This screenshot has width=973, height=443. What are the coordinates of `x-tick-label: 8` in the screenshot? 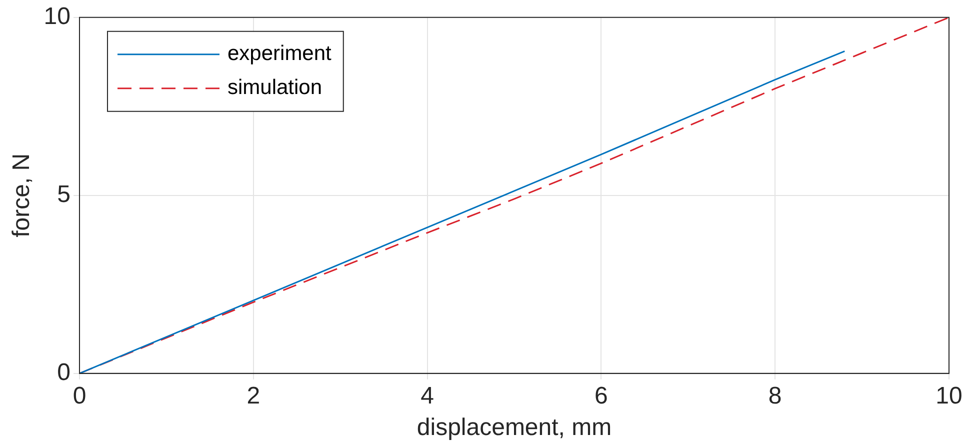 It's located at (775, 396).